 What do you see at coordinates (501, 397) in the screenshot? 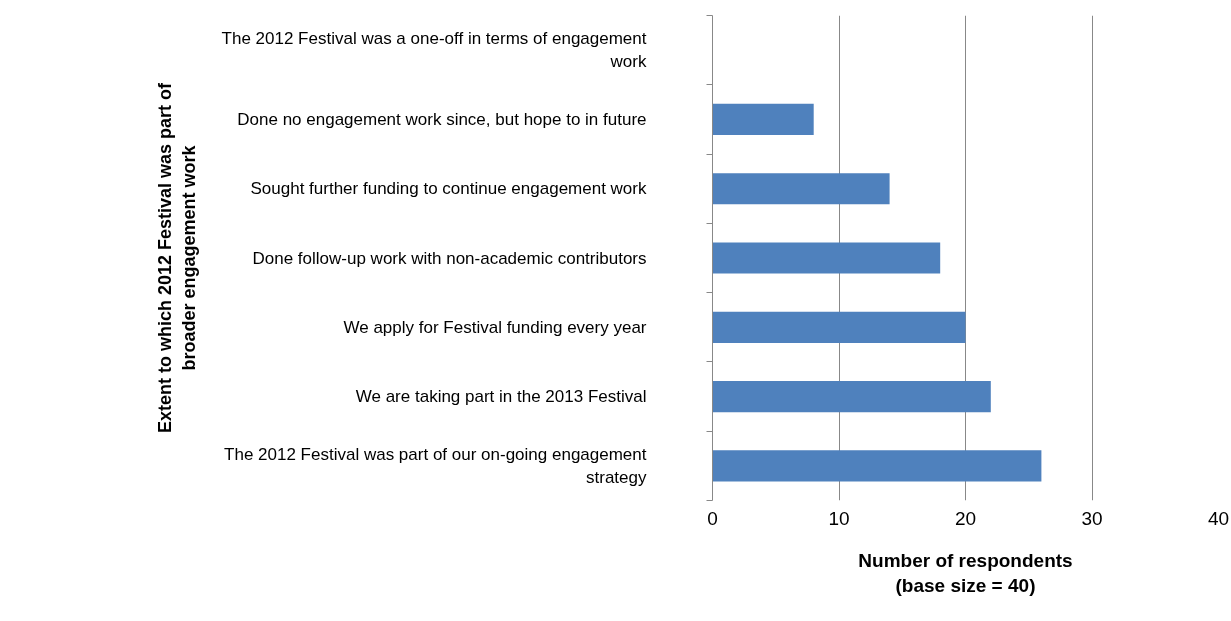
I see `y-tick-label: We are taking part in the 2013 Festival` at bounding box center [501, 397].